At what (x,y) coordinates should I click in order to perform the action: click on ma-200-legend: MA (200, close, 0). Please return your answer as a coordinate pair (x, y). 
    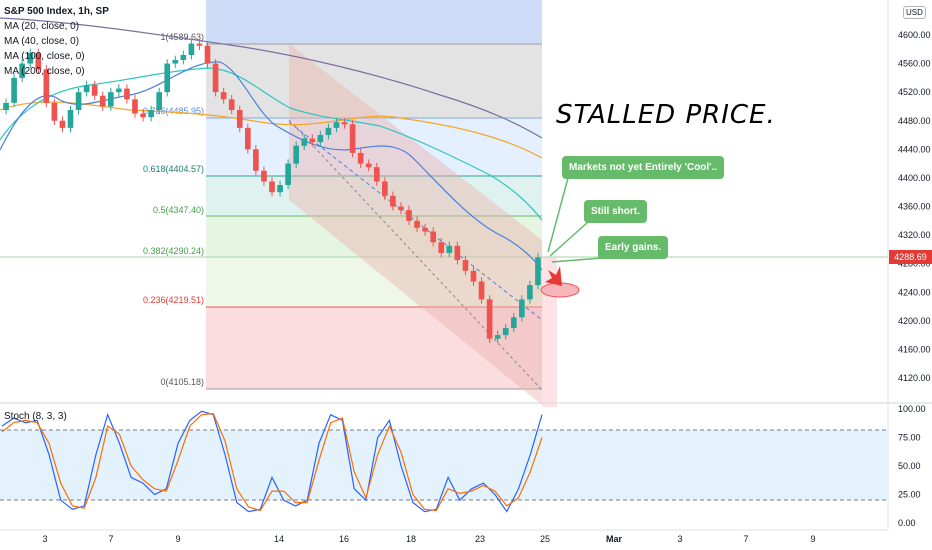
    Looking at the image, I should click on (44, 71).